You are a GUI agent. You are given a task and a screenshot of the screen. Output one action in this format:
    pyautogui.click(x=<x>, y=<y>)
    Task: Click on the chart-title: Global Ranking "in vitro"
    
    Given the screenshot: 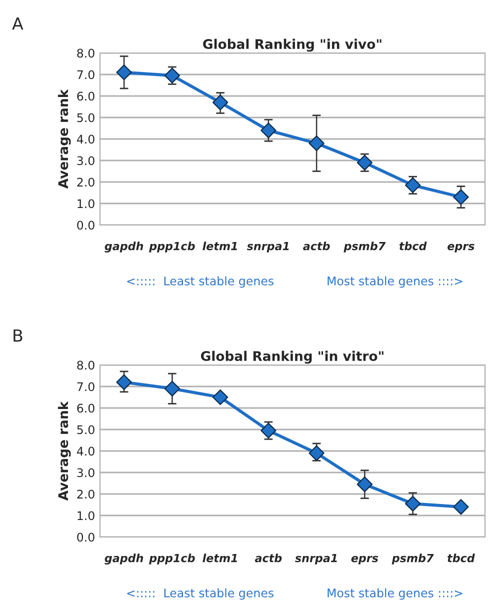 What is the action you would take?
    pyautogui.click(x=292, y=357)
    